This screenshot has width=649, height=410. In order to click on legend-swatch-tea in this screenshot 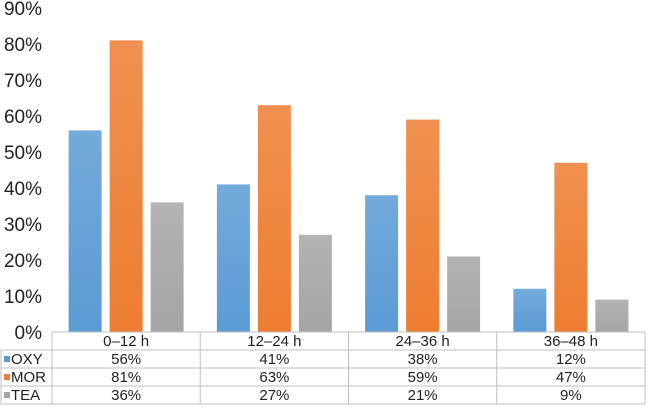, I will do `click(7, 395)`.